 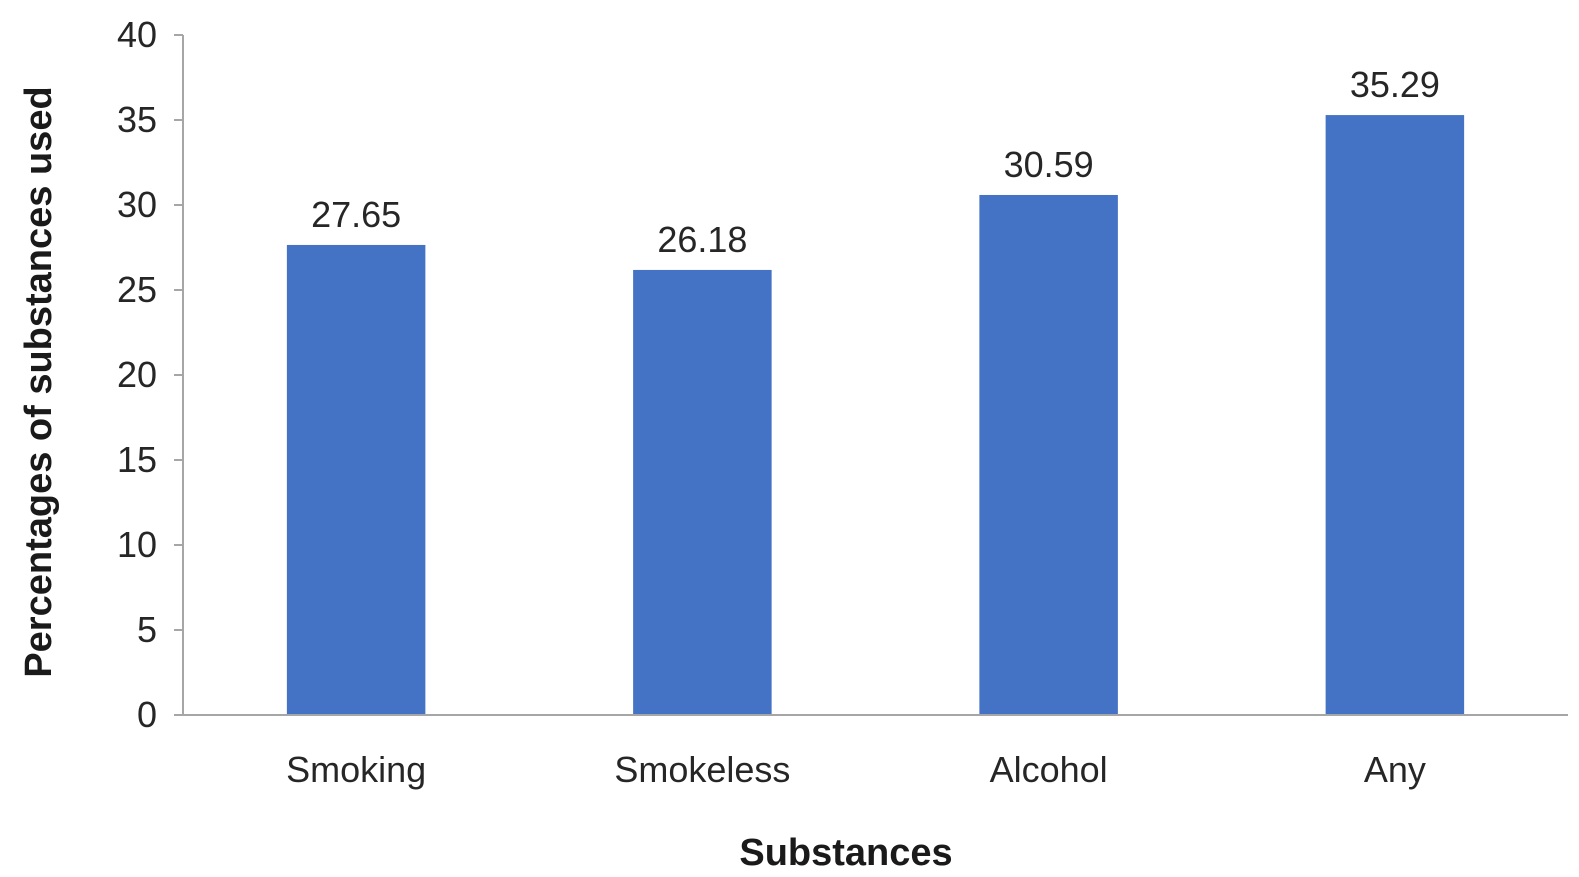 What do you see at coordinates (1049, 769) in the screenshot?
I see `x-tick-label-alcohol: Alcohol` at bounding box center [1049, 769].